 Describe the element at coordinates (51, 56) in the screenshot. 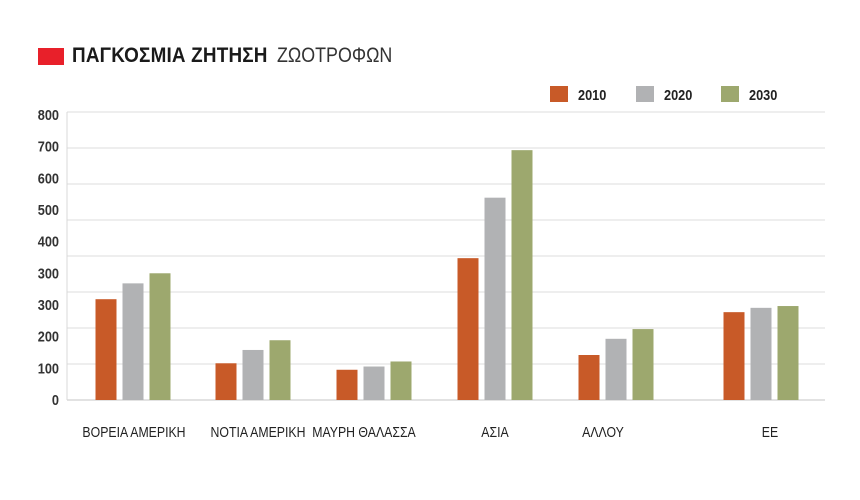

I see `title-marker-icon` at that location.